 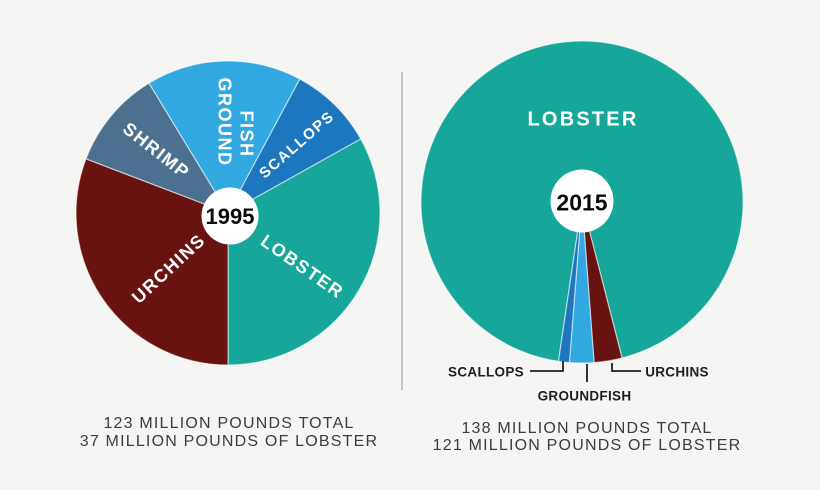 What do you see at coordinates (547, 366) in the screenshot?
I see `scallops-leader-line` at bounding box center [547, 366].